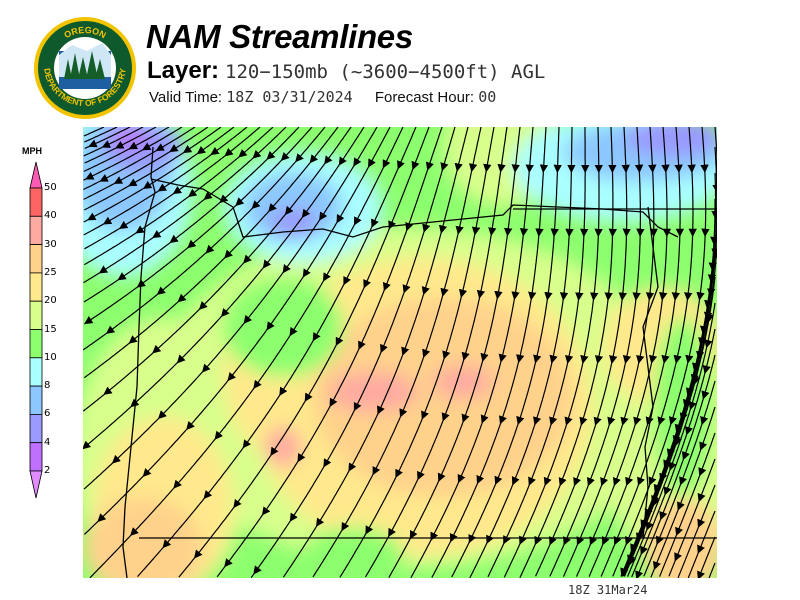 The image size is (800, 600). Describe the element at coordinates (50, 187) in the screenshot. I see `colorbar-label: 50` at that location.